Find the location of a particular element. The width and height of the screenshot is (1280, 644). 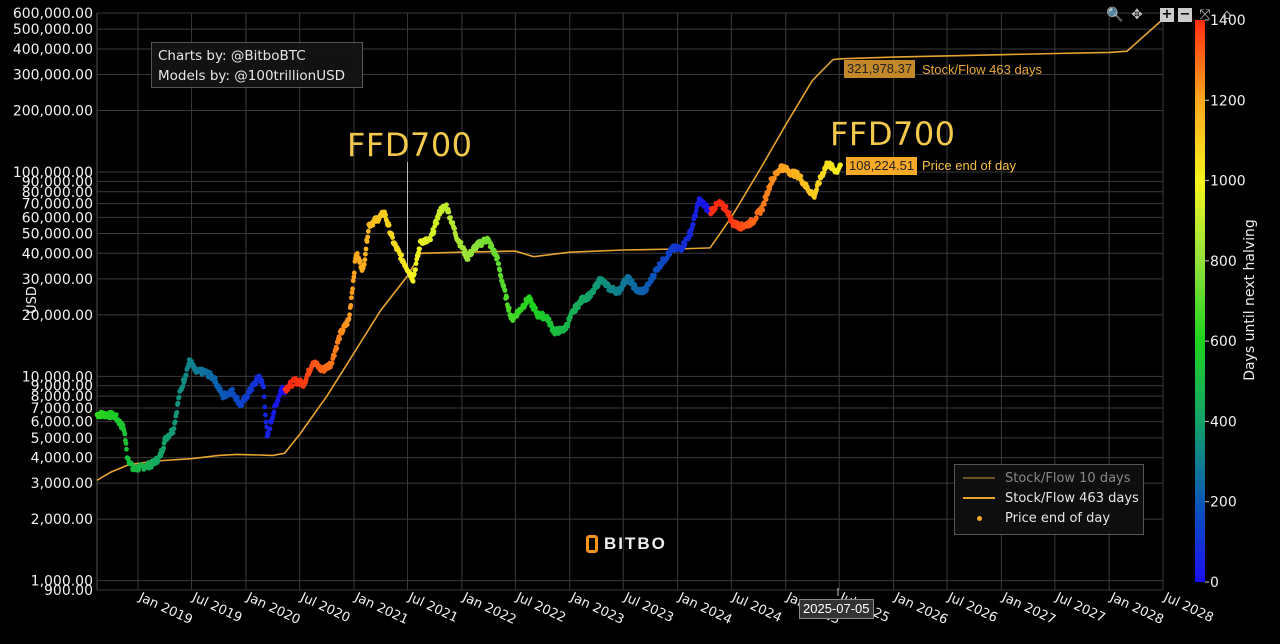

zoom-out-icon: − is located at coordinates (1185, 14).